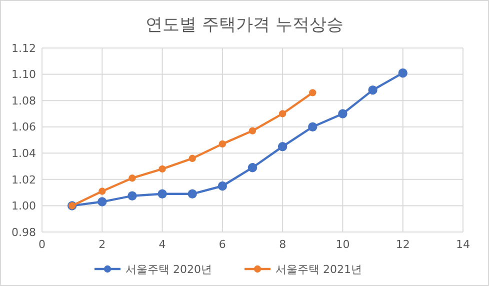 This screenshot has height=286, width=489. What do you see at coordinates (343, 244) in the screenshot?
I see `x-tick-label: 10` at bounding box center [343, 244].